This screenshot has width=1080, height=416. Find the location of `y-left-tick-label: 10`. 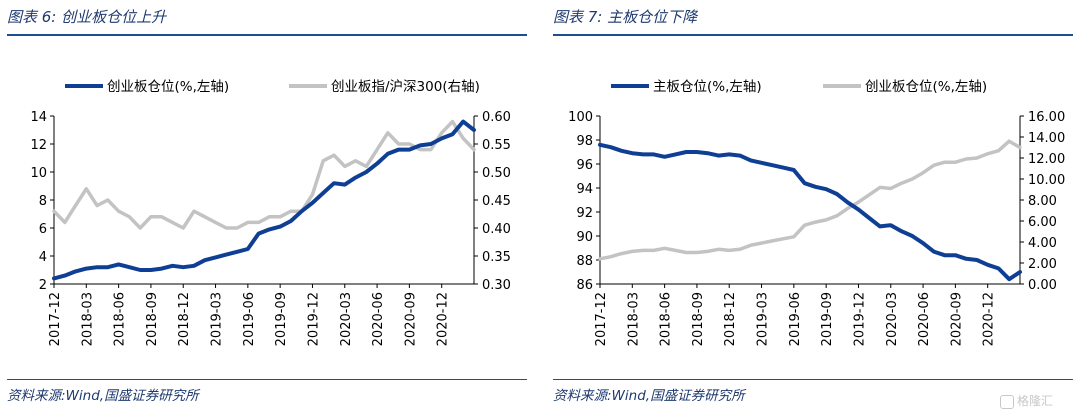

y-left-tick-label: 10 is located at coordinates (38, 173).